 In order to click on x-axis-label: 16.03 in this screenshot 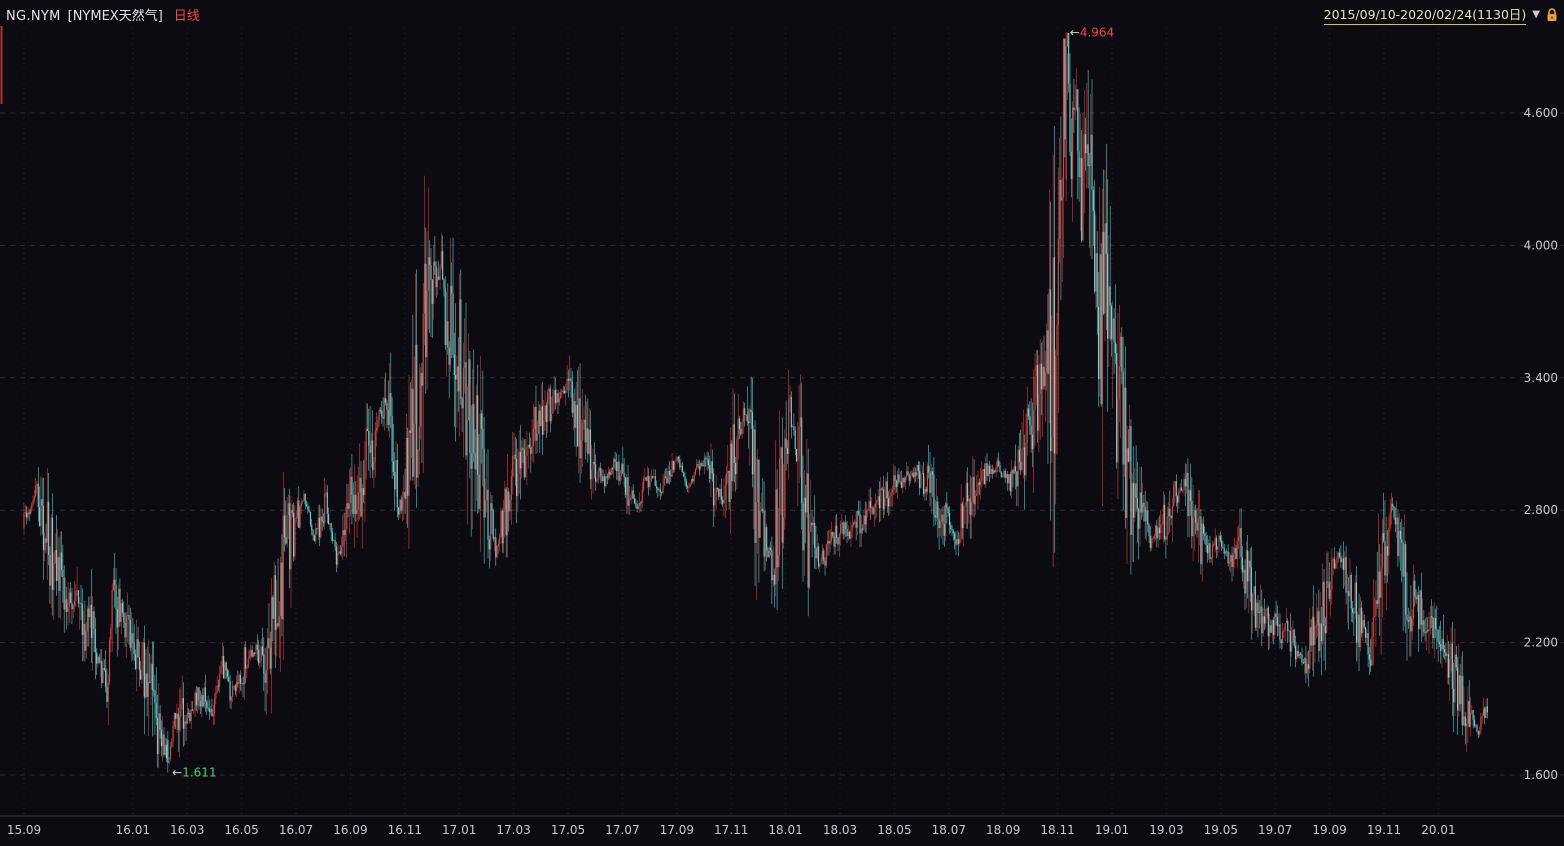, I will do `click(187, 830)`.